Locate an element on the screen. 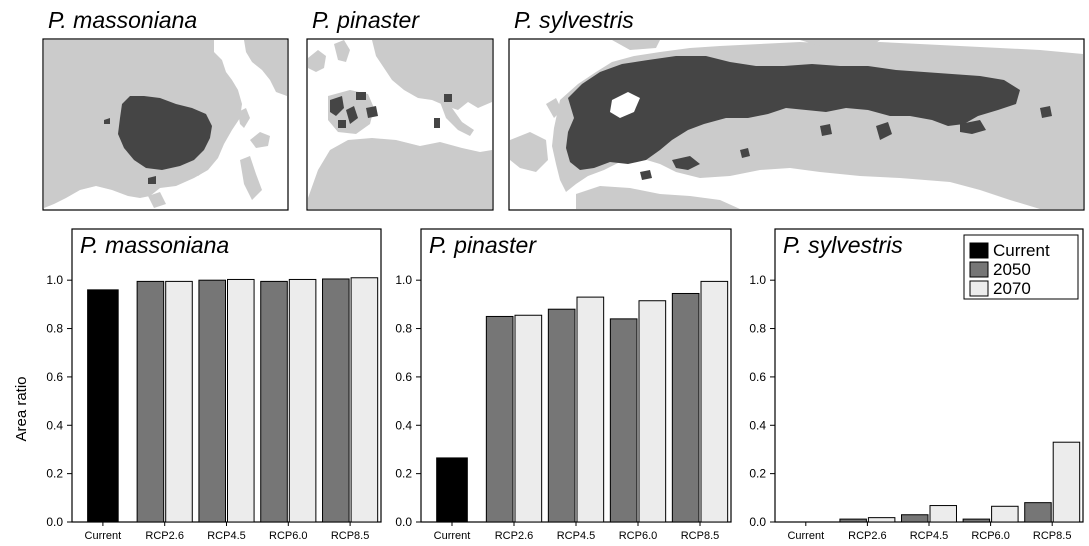 This screenshot has height=546, width=1089. lake-gap is located at coordinates (625, 105).